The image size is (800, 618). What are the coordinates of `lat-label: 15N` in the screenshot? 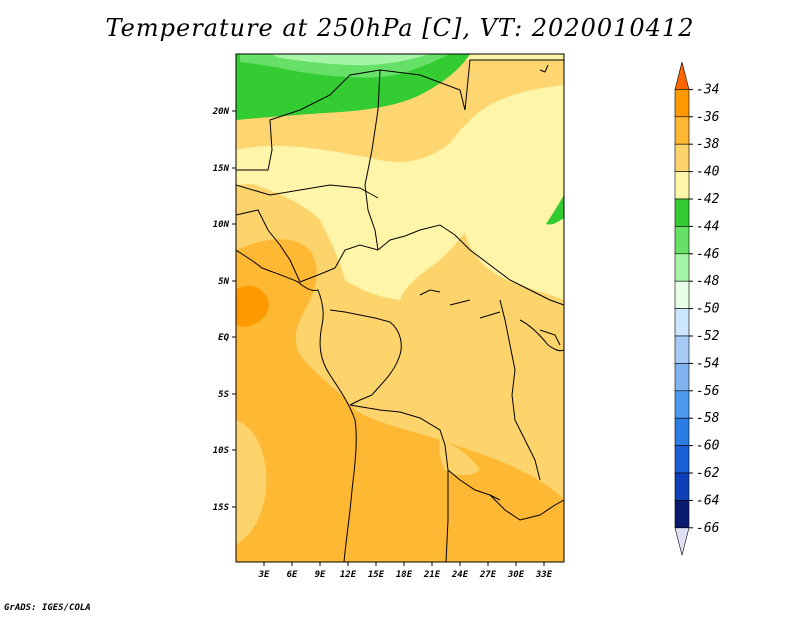 It's located at (221, 169).